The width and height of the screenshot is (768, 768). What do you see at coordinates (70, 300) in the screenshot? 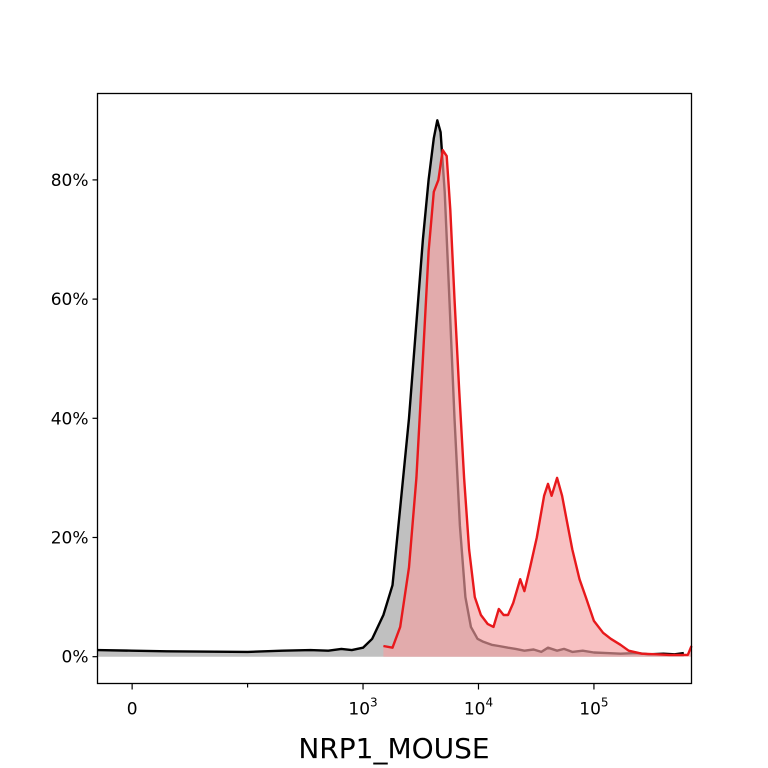
I see `y-tick-label: 60%` at bounding box center [70, 300].